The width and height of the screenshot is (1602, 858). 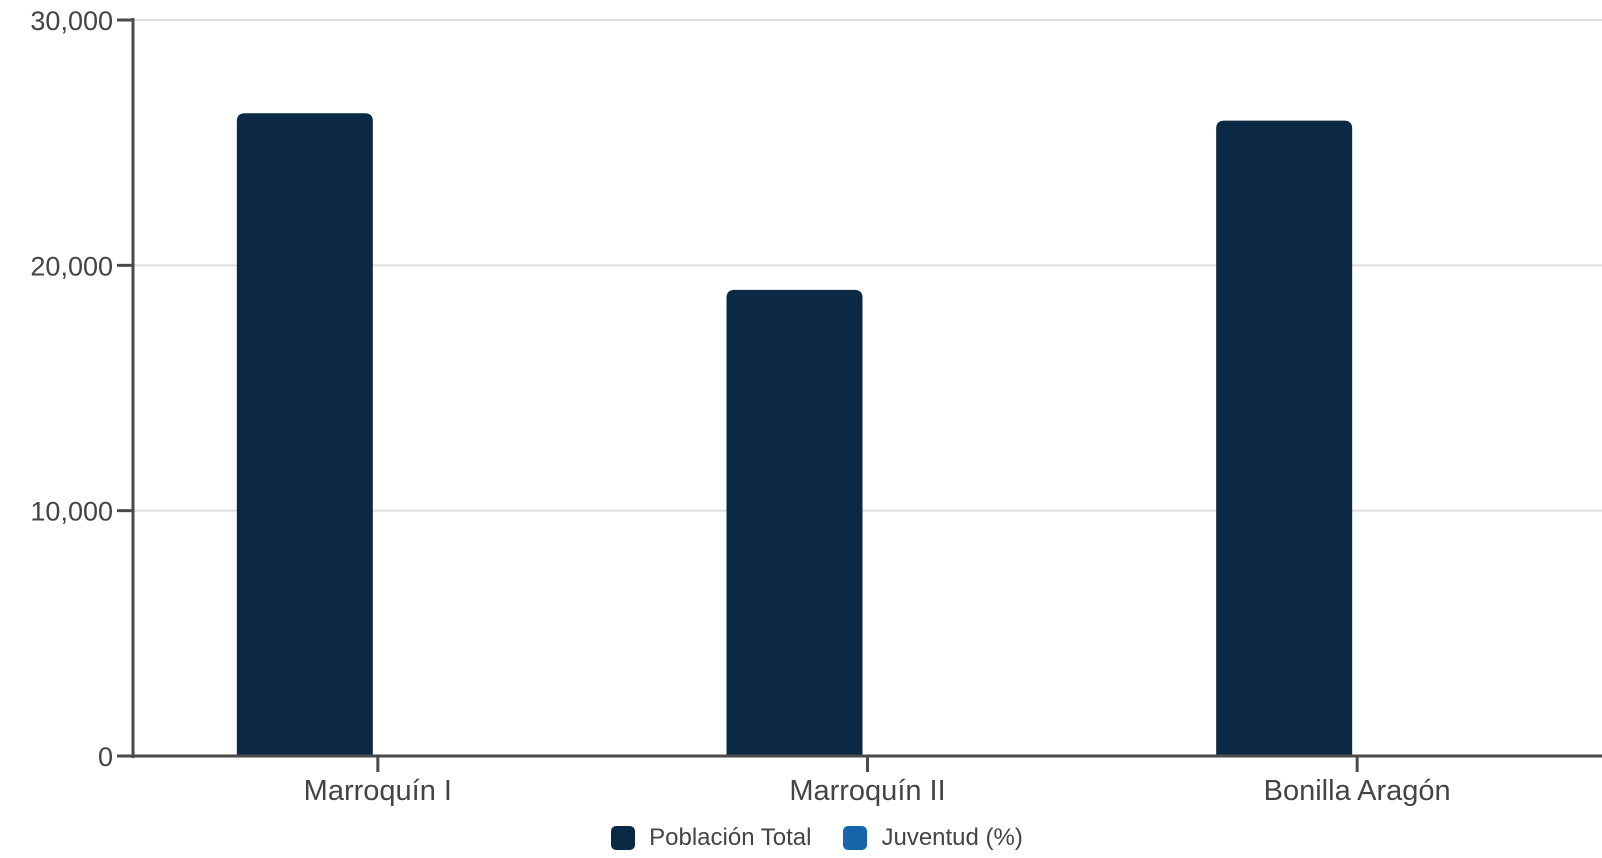 I want to click on legend-item-series-2: Juventud (%), so click(x=933, y=838).